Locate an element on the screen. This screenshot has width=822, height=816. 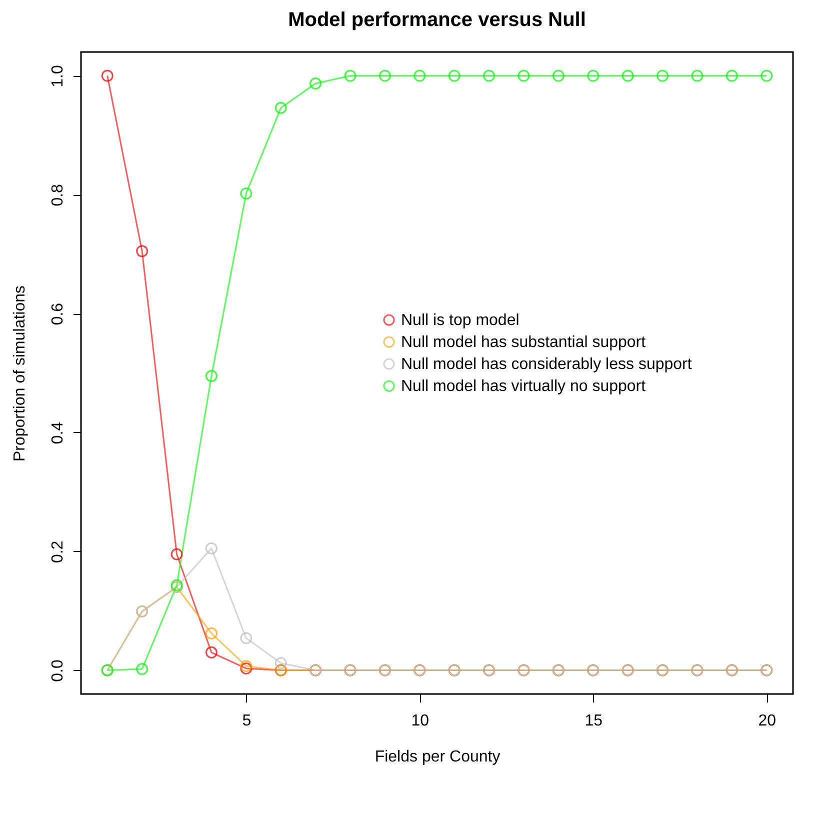
x-tick-label: 20 is located at coordinates (767, 721).